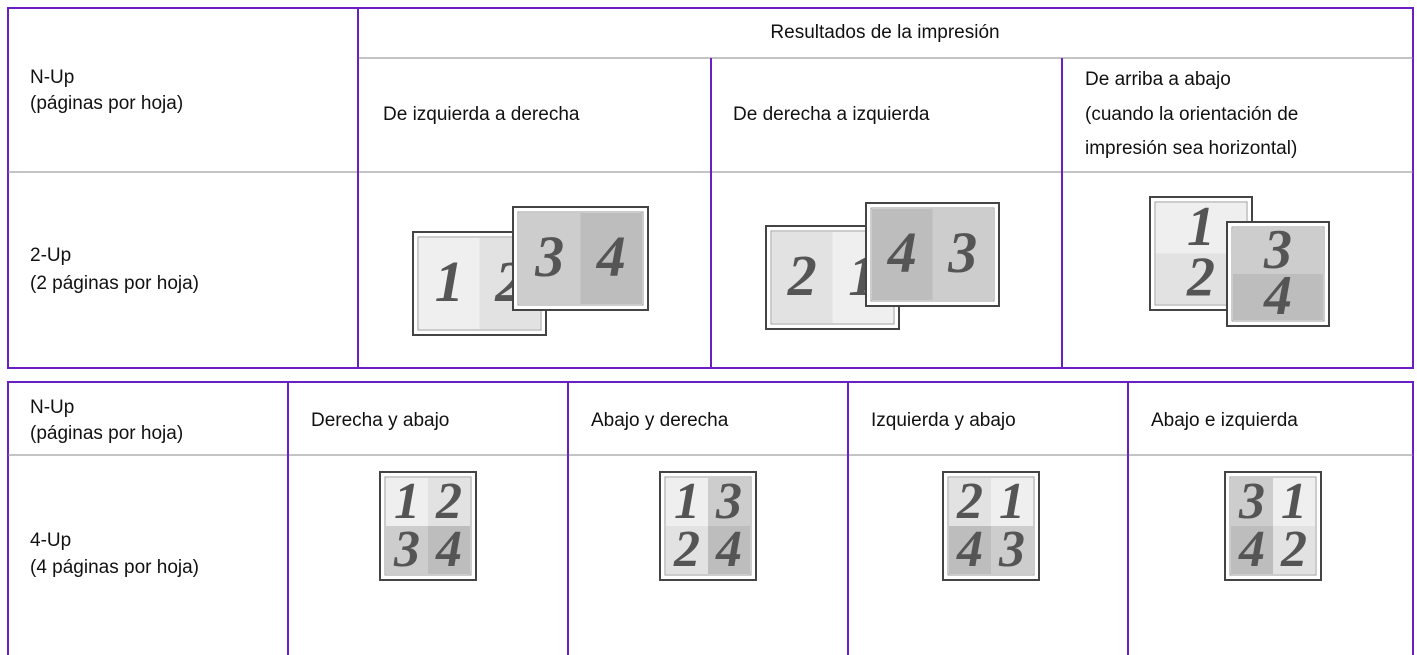  What do you see at coordinates (114, 283) in the screenshot?
I see `row-label: (2 páginas por hoja)` at bounding box center [114, 283].